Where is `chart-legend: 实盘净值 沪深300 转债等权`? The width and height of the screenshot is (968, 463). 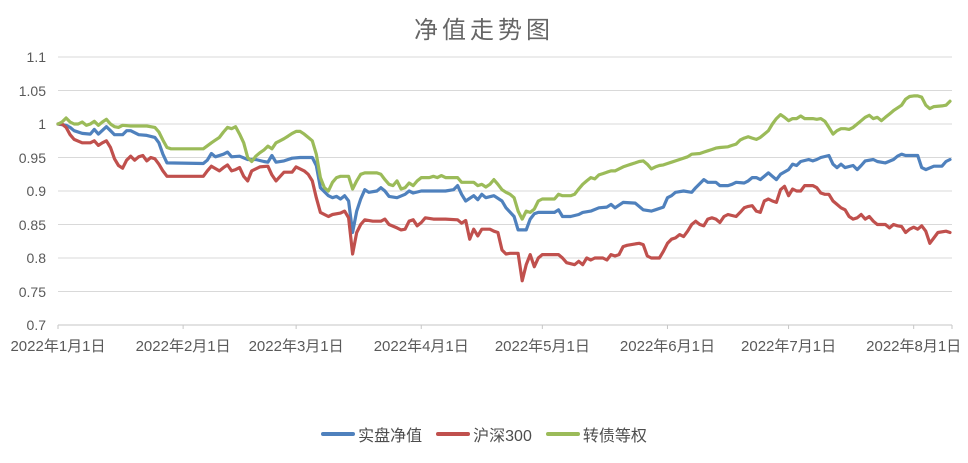
chart-legend: 实盘净值 沪深300 转债等权 is located at coordinates (484, 434).